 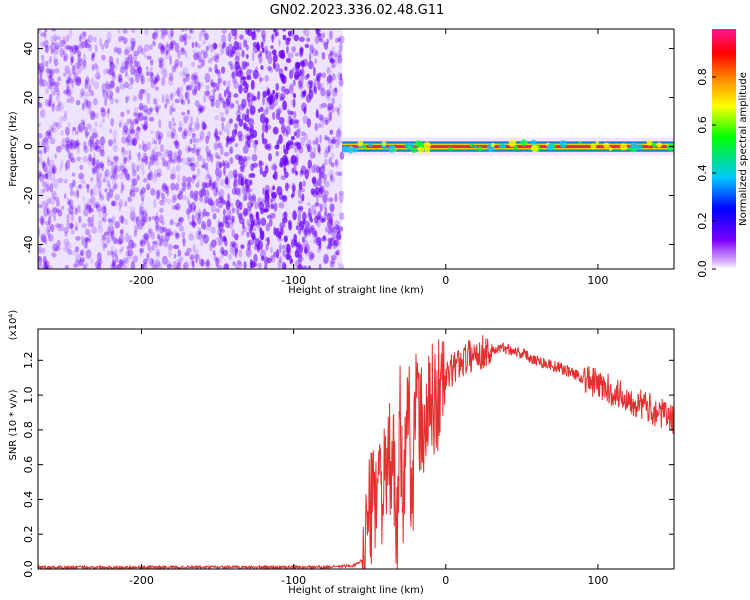 What do you see at coordinates (28, 430) in the screenshot?
I see `y-tick-label: 0.8` at bounding box center [28, 430].